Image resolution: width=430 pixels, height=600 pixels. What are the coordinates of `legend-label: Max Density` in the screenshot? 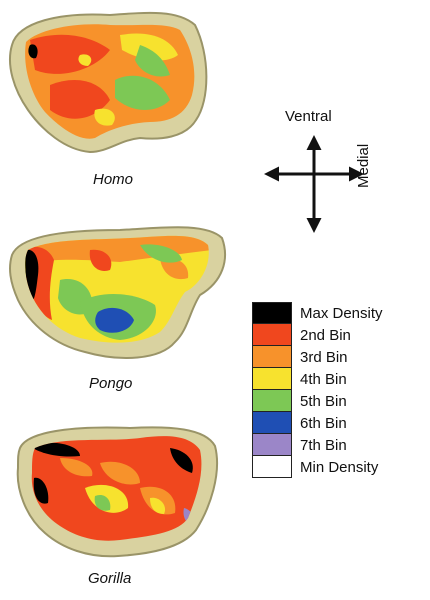 It's located at (341, 313).